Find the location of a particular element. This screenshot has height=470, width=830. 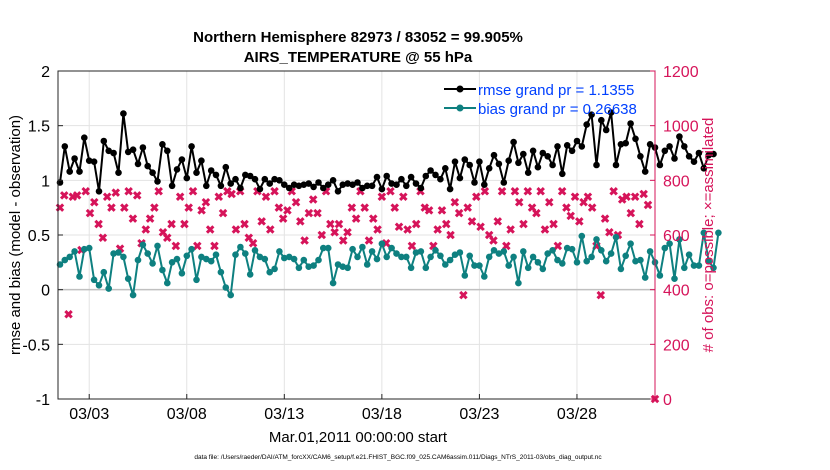

left-tick-label: 0 is located at coordinates (45, 291).